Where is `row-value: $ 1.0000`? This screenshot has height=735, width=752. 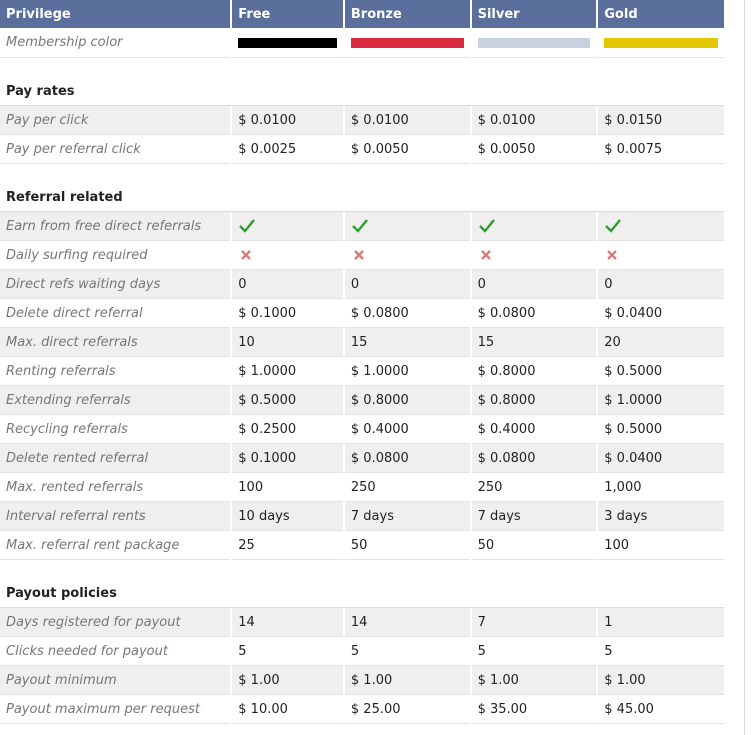
row-value: $ 1.0000 is located at coordinates (661, 400).